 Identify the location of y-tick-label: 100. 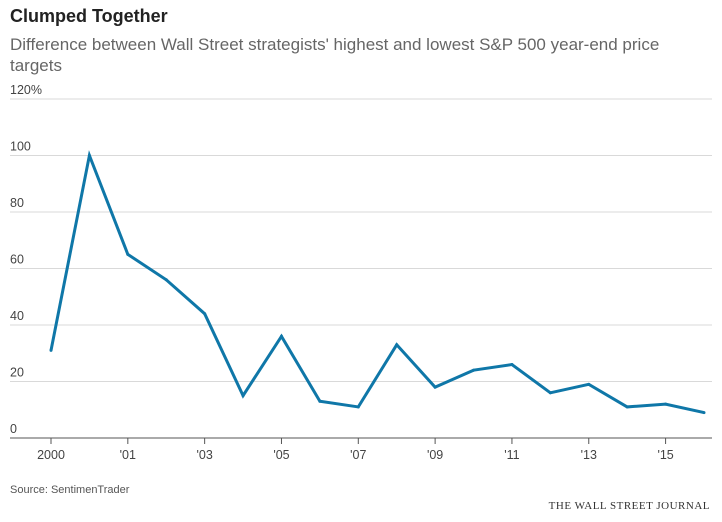
(20, 147).